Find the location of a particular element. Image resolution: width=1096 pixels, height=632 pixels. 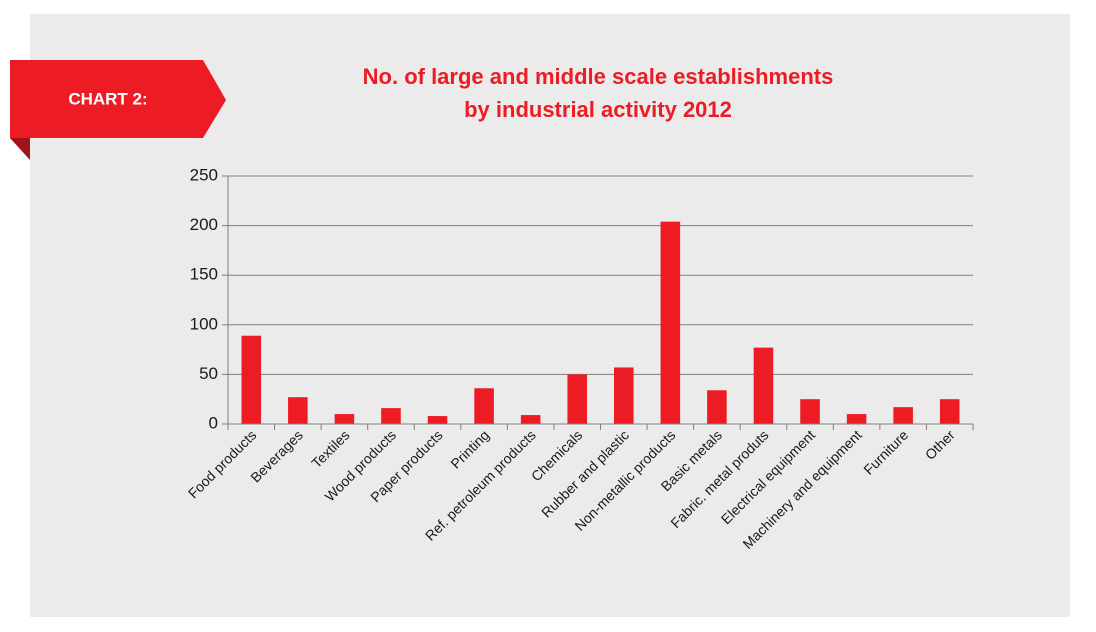

badge-shape is located at coordinates (118, 99).